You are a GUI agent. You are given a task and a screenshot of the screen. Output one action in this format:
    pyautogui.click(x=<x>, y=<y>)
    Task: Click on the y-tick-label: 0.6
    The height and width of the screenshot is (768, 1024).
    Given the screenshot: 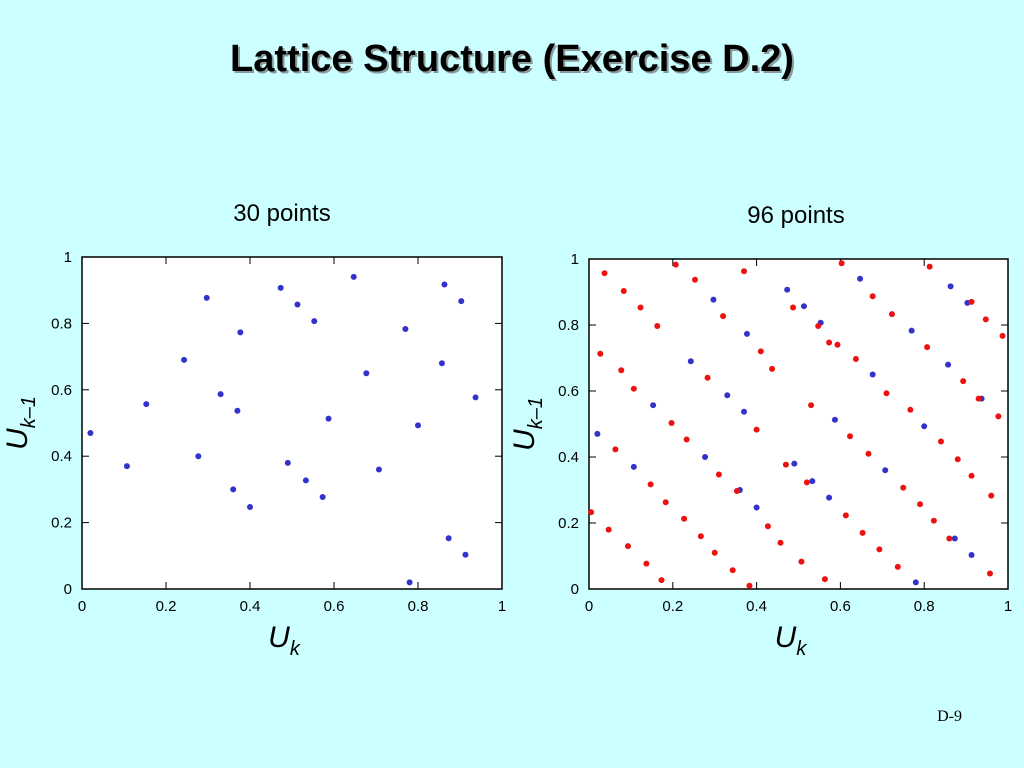 What is the action you would take?
    pyautogui.click(x=61, y=390)
    